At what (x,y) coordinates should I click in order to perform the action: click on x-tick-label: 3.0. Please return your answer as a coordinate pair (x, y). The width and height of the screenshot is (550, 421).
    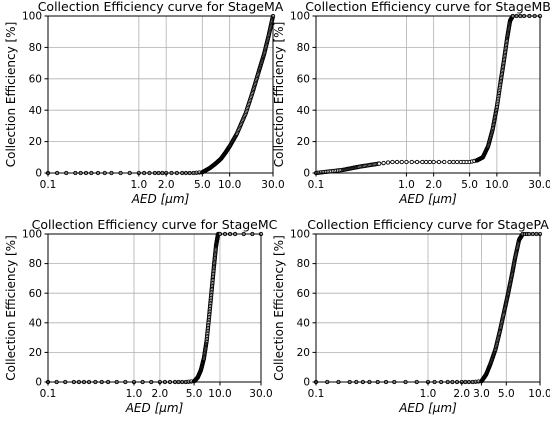
    Looking at the image, I should click on (481, 394).